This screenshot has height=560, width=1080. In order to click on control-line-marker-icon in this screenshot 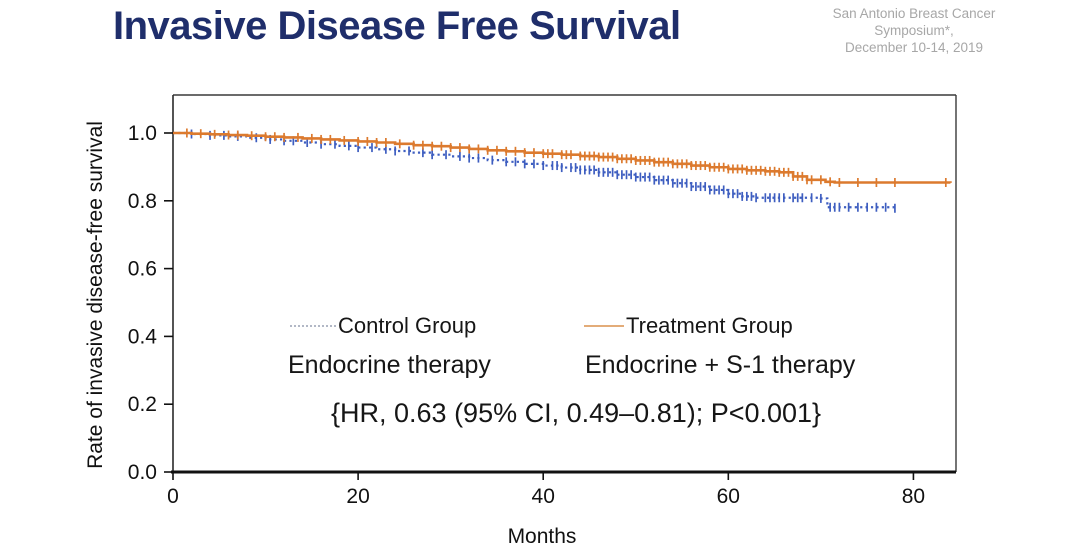, I will do `click(313, 326)`.